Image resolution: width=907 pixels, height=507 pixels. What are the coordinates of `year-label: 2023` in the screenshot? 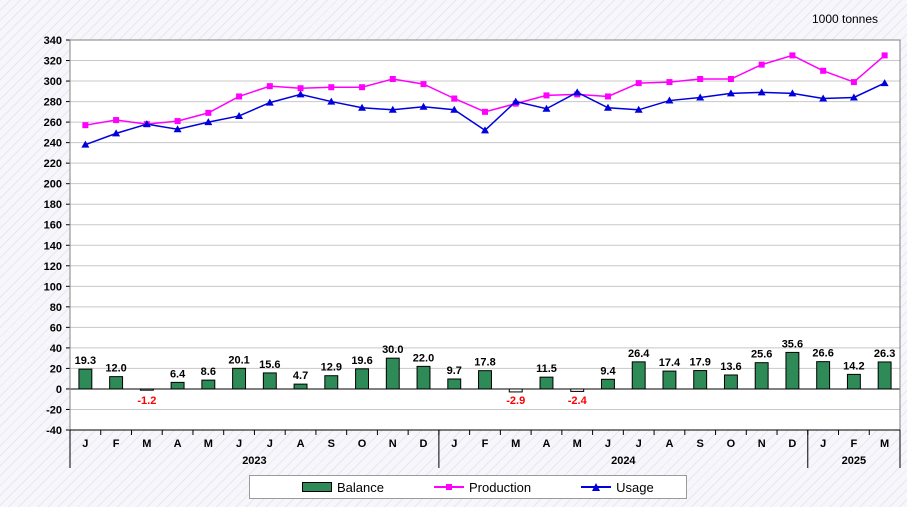 It's located at (254, 461).